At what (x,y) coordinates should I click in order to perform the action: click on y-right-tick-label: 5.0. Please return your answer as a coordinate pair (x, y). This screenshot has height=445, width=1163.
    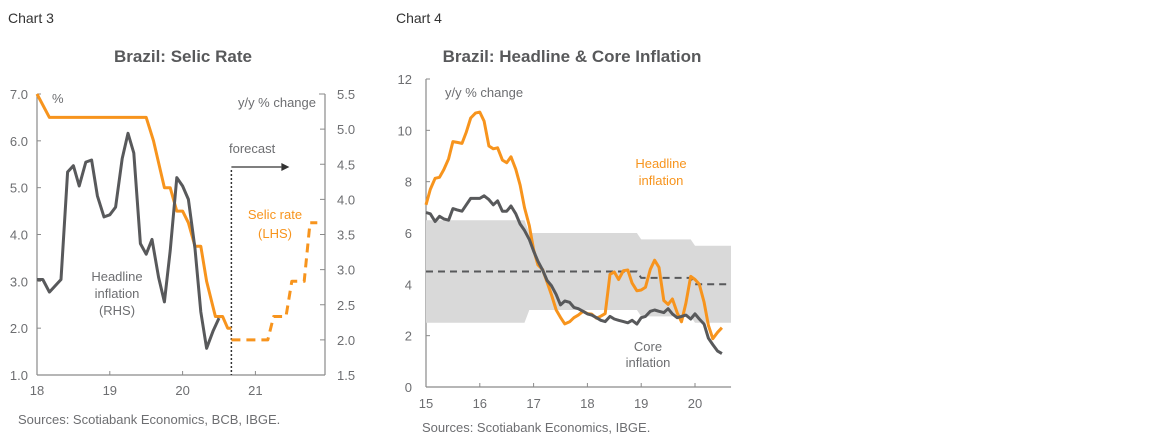
    Looking at the image, I should click on (346, 129).